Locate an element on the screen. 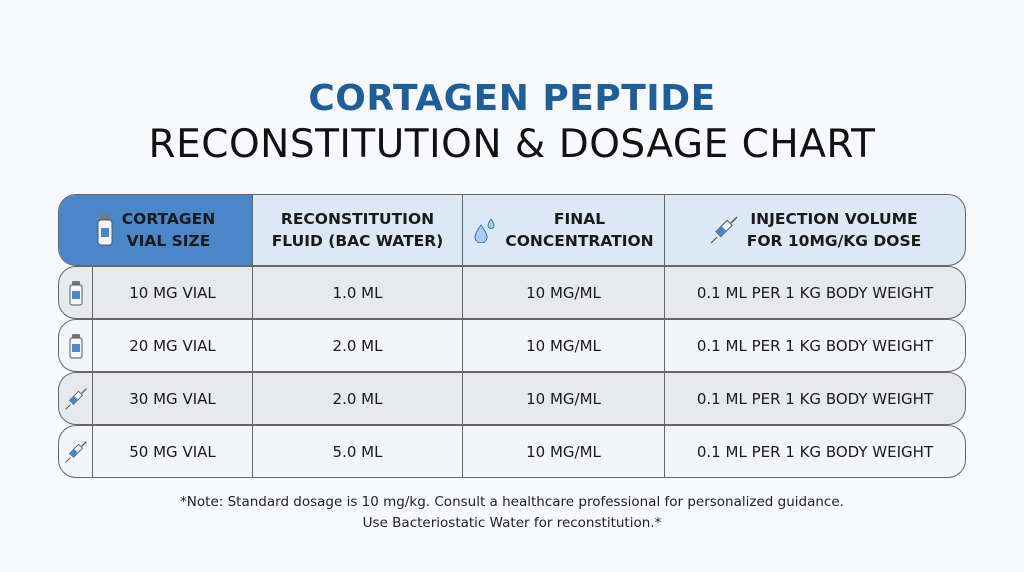 The height and width of the screenshot is (572, 1024). header-vial-size: CORTAGEN VIAL SIZE is located at coordinates (156, 230).